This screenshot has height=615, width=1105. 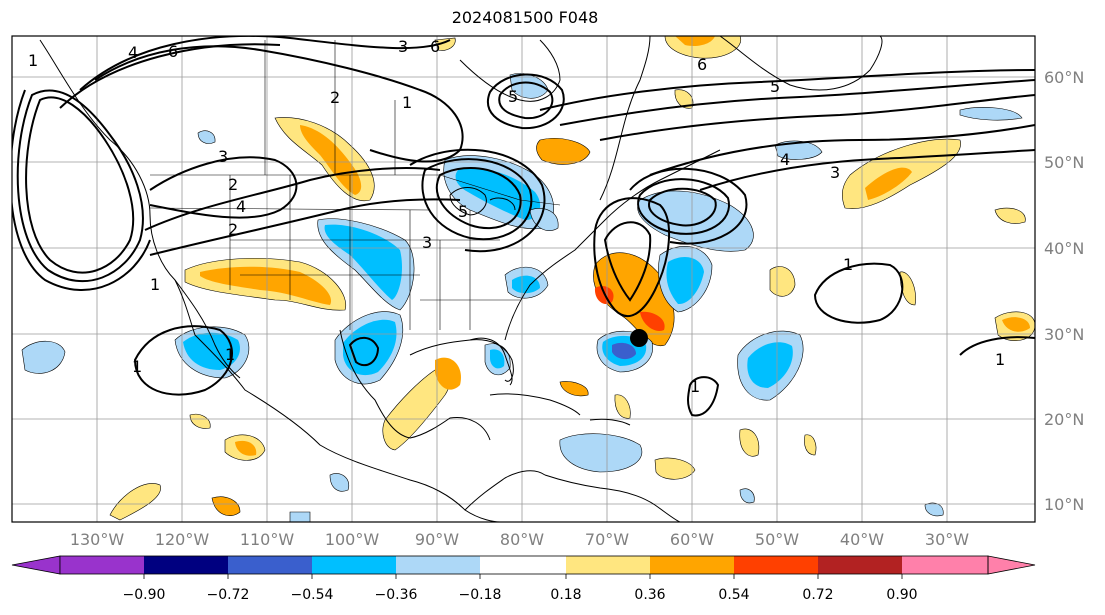 I want to click on cuba, so click(x=535, y=404).